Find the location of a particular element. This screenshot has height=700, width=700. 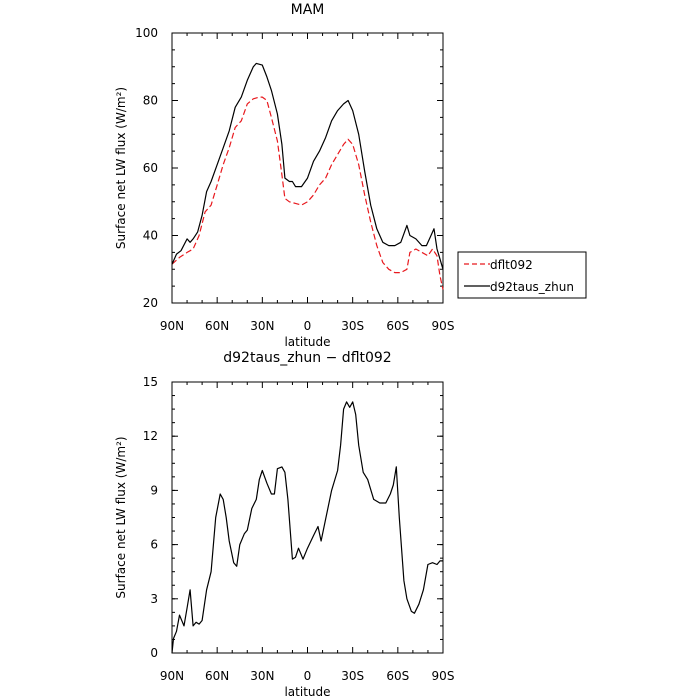

y-tick-label: 20 is located at coordinates (150, 303).